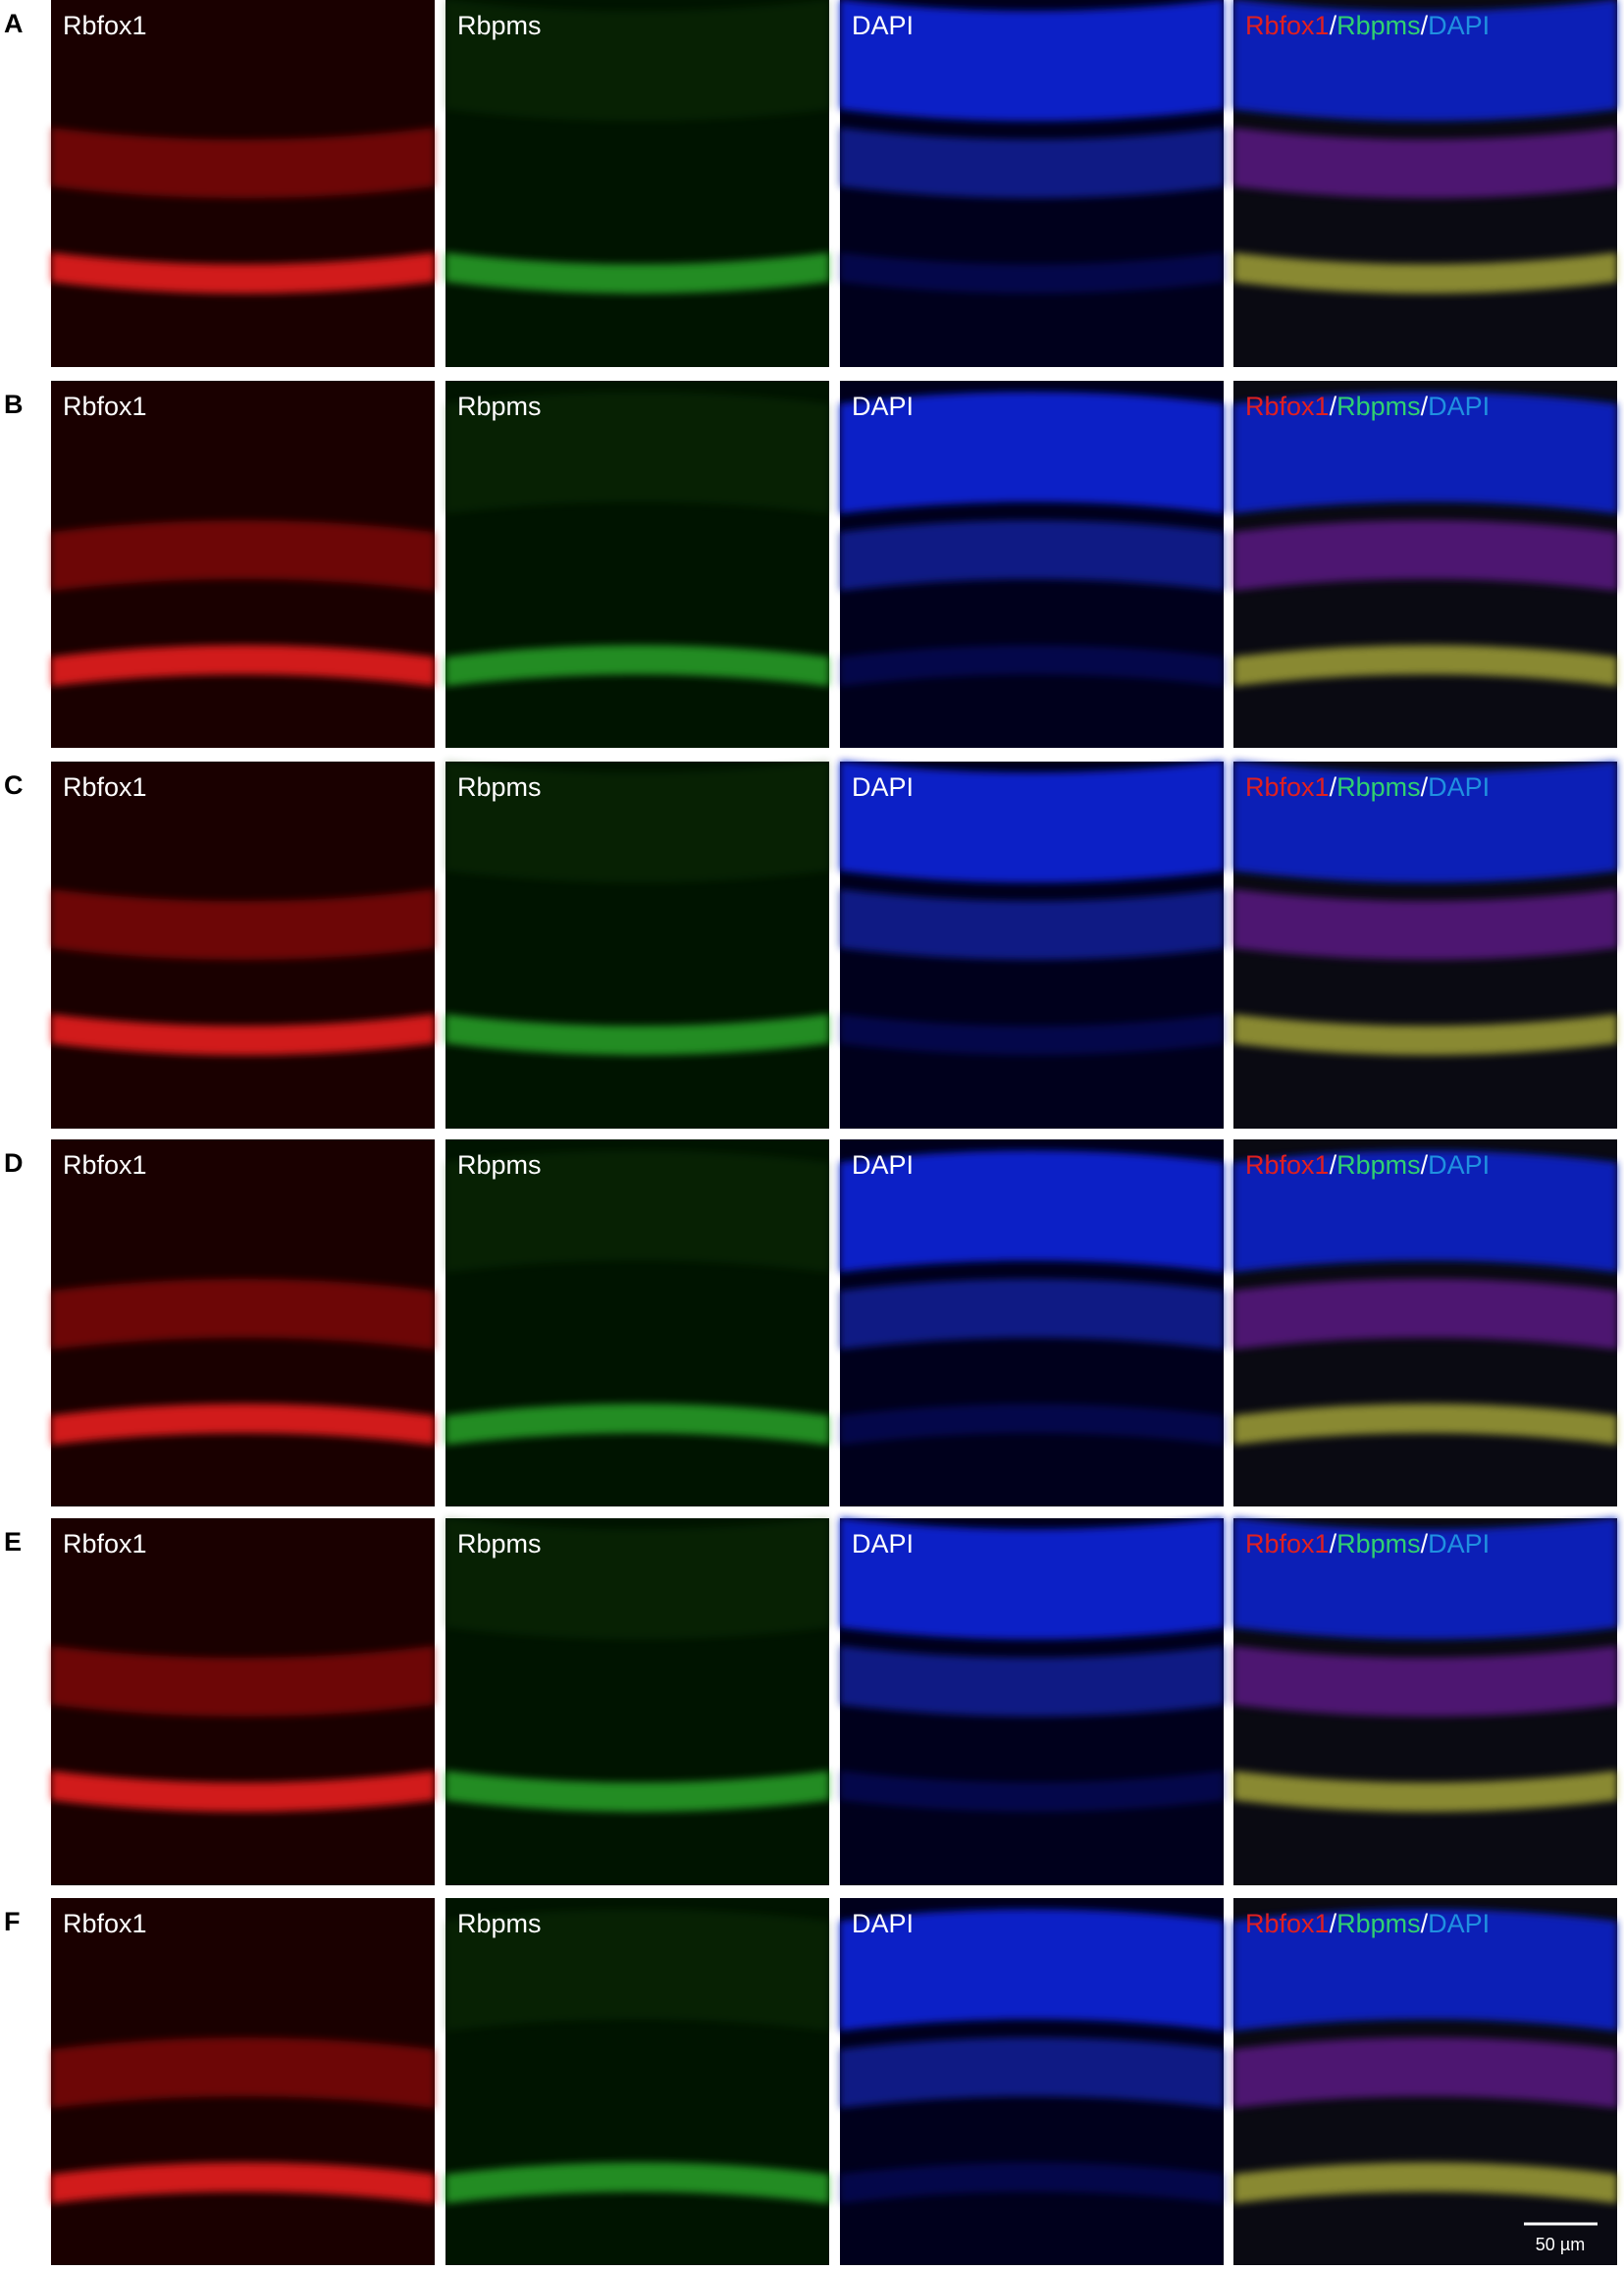 The width and height of the screenshot is (1624, 2271). I want to click on panel-letter: E, so click(13, 1542).